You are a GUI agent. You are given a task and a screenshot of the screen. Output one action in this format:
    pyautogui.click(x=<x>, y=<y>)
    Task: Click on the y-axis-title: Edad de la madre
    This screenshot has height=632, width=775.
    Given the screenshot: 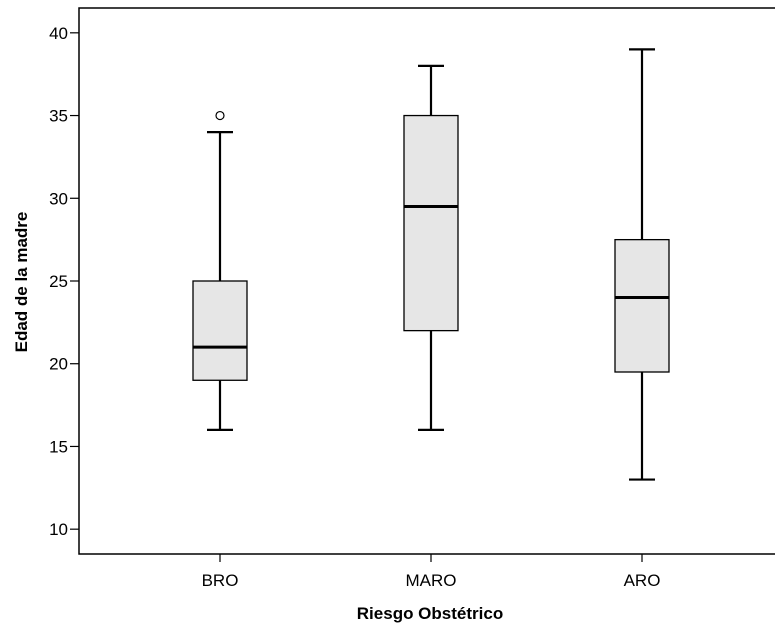 What is the action you would take?
    pyautogui.click(x=21, y=282)
    